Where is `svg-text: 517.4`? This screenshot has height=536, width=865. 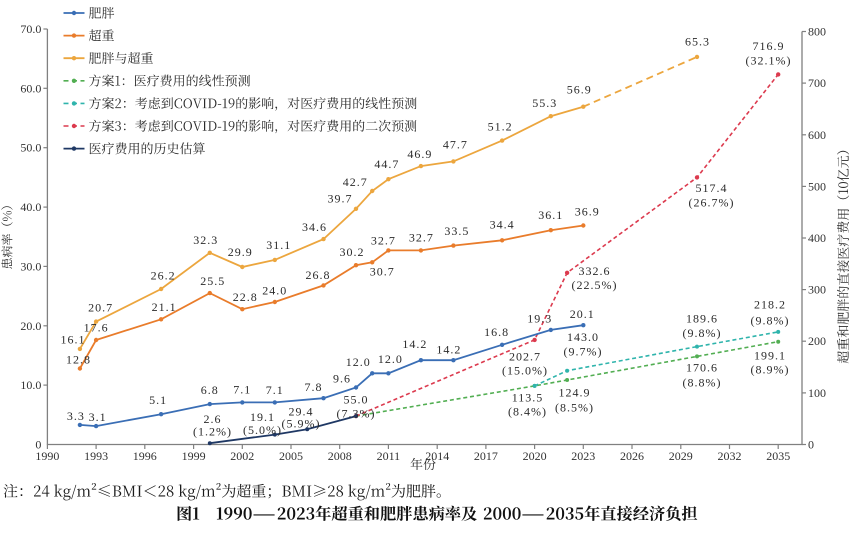 svg-text: 517.4 is located at coordinates (712, 188).